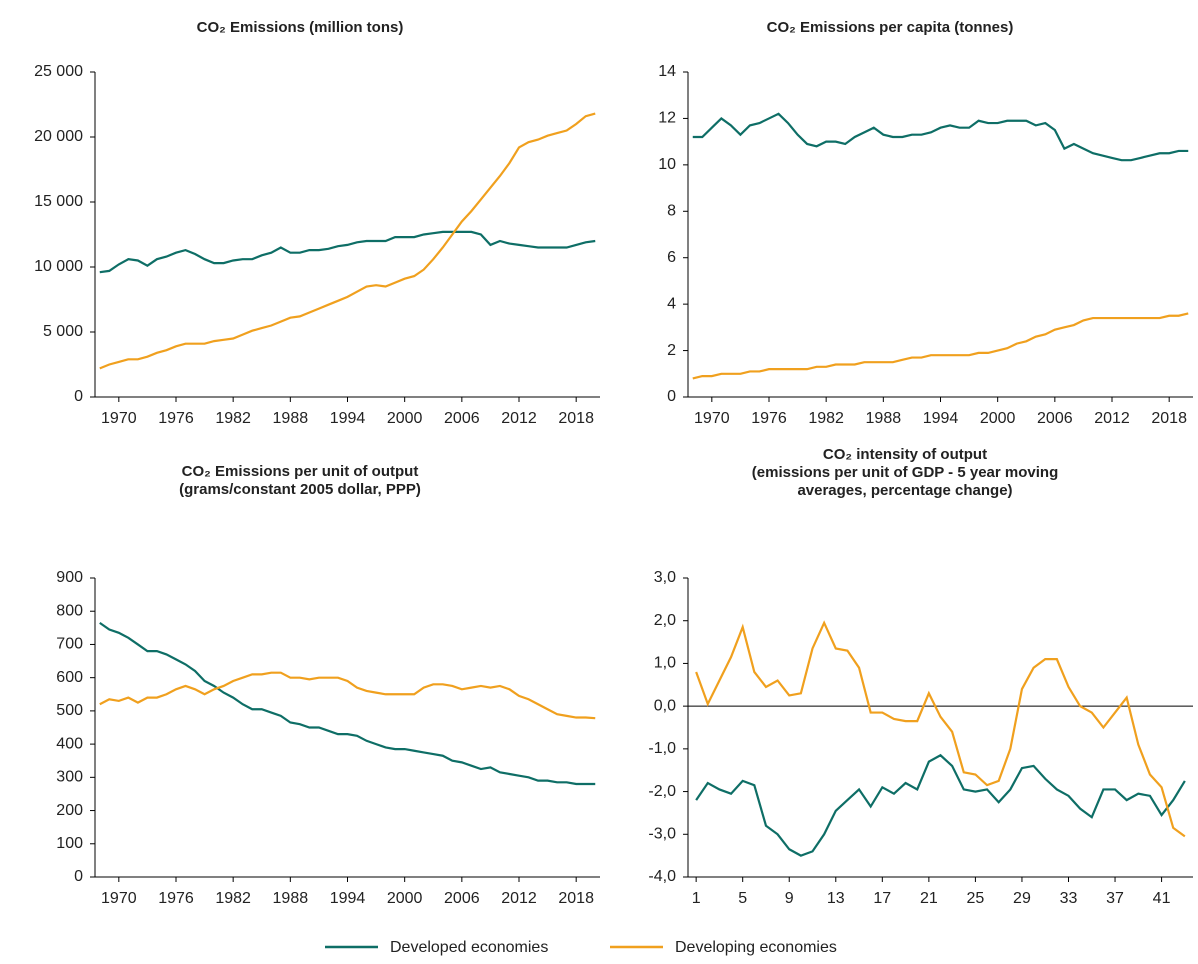 Image resolution: width=1198 pixels, height=964 pixels. I want to click on y-tick-label: 15 000, so click(58, 201).